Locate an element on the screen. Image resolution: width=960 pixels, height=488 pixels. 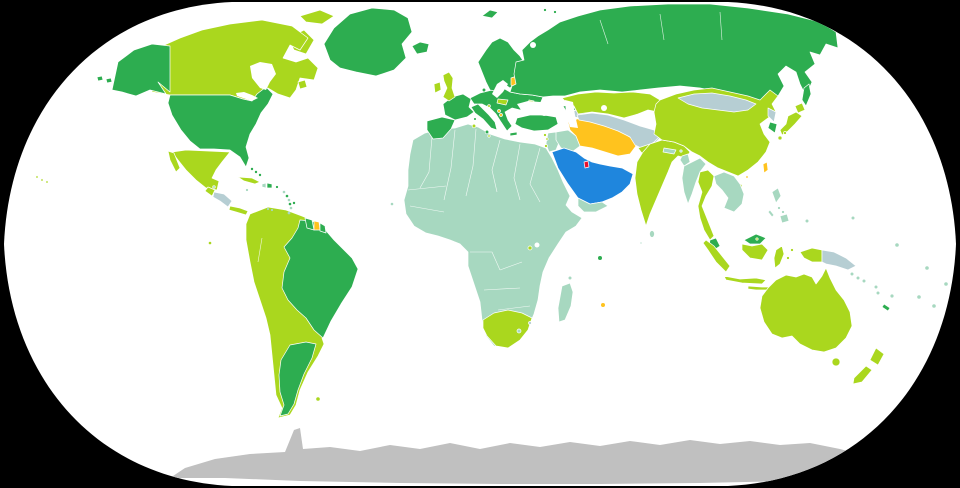
region-slovenia is located at coordinates (489, 106).